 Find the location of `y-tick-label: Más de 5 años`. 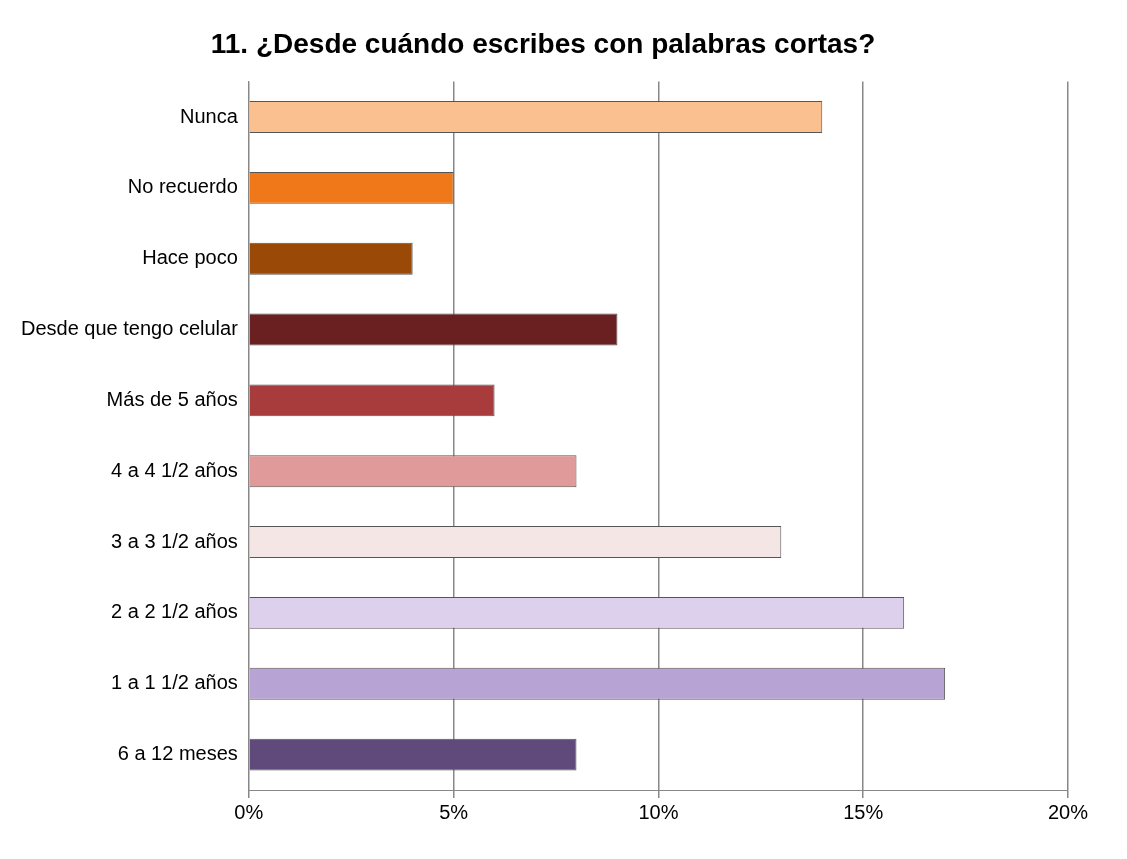

y-tick-label: Más de 5 años is located at coordinates (172, 398).